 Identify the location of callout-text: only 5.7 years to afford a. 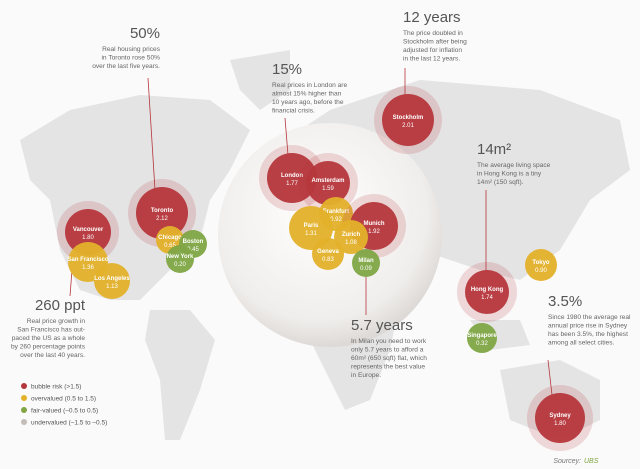
(387, 350).